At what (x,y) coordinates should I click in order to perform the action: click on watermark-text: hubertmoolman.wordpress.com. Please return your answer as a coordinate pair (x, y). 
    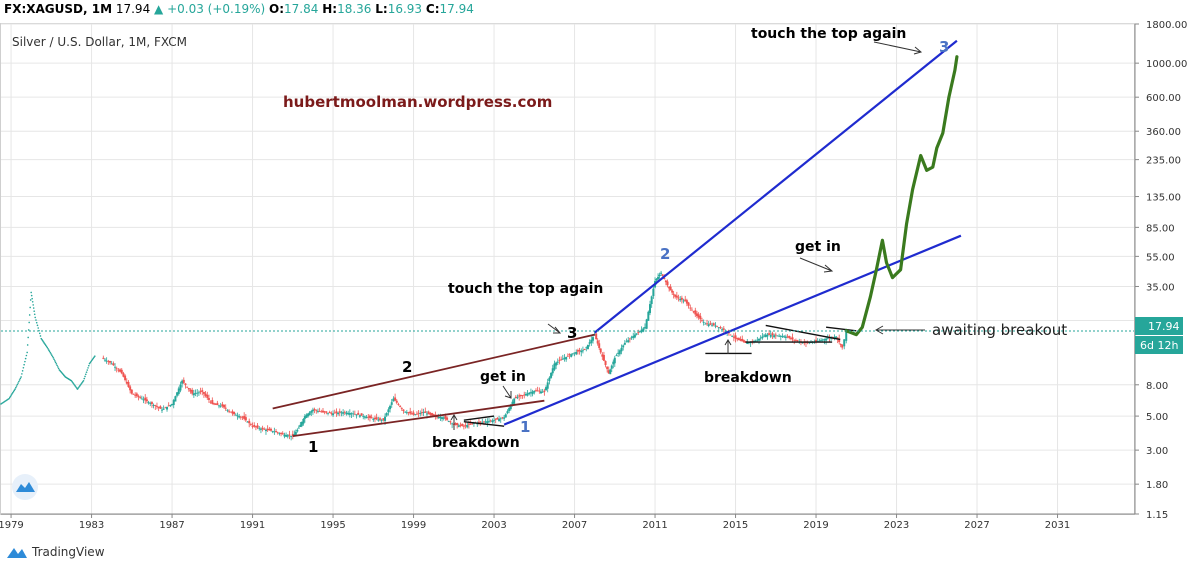
    Looking at the image, I should click on (417, 102).